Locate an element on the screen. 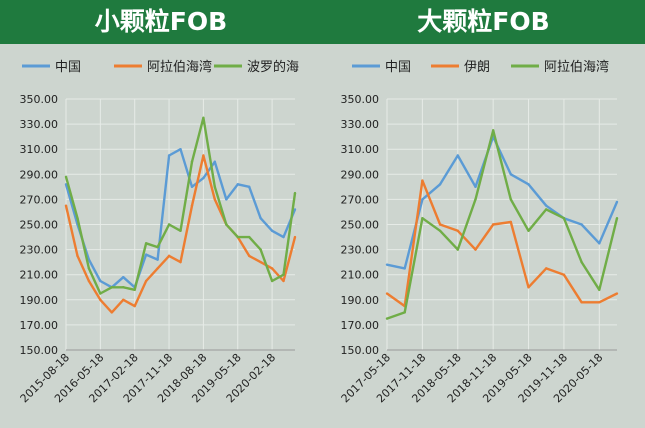 The width and height of the screenshot is (645, 428). legend-label: 波罗的海 is located at coordinates (273, 67).